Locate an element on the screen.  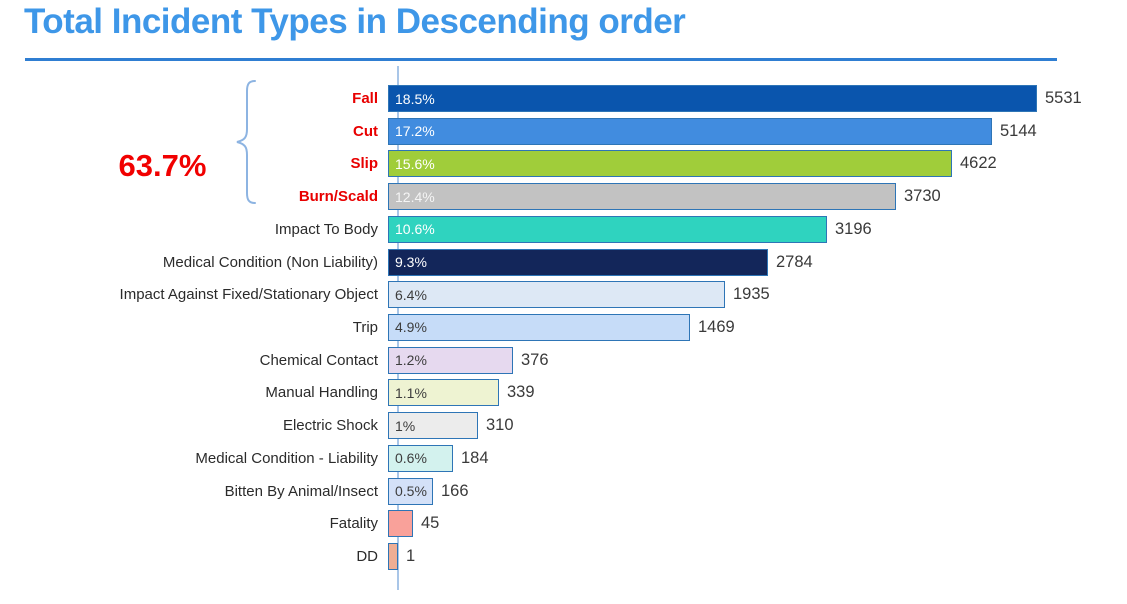
bar-pct-label: 1% is located at coordinates (405, 425).